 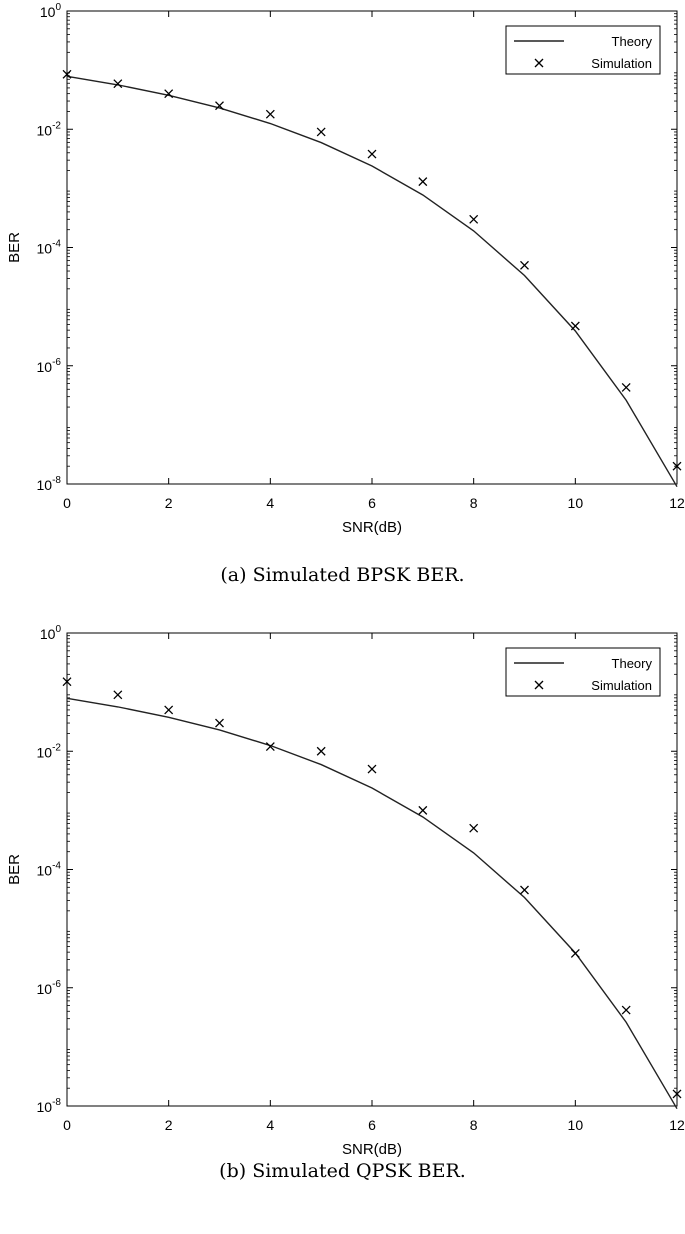 What do you see at coordinates (342, 1171) in the screenshot?
I see `chart-caption: (b) Simulated QPSK BER.` at bounding box center [342, 1171].